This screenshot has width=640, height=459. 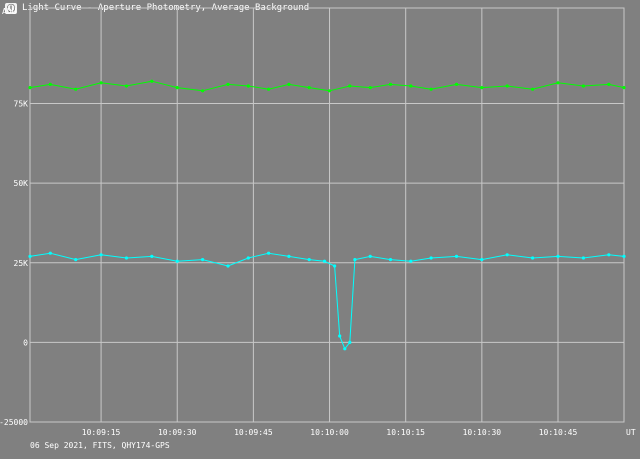 What do you see at coordinates (631, 432) in the screenshot?
I see `x-axis-label: UT` at bounding box center [631, 432].